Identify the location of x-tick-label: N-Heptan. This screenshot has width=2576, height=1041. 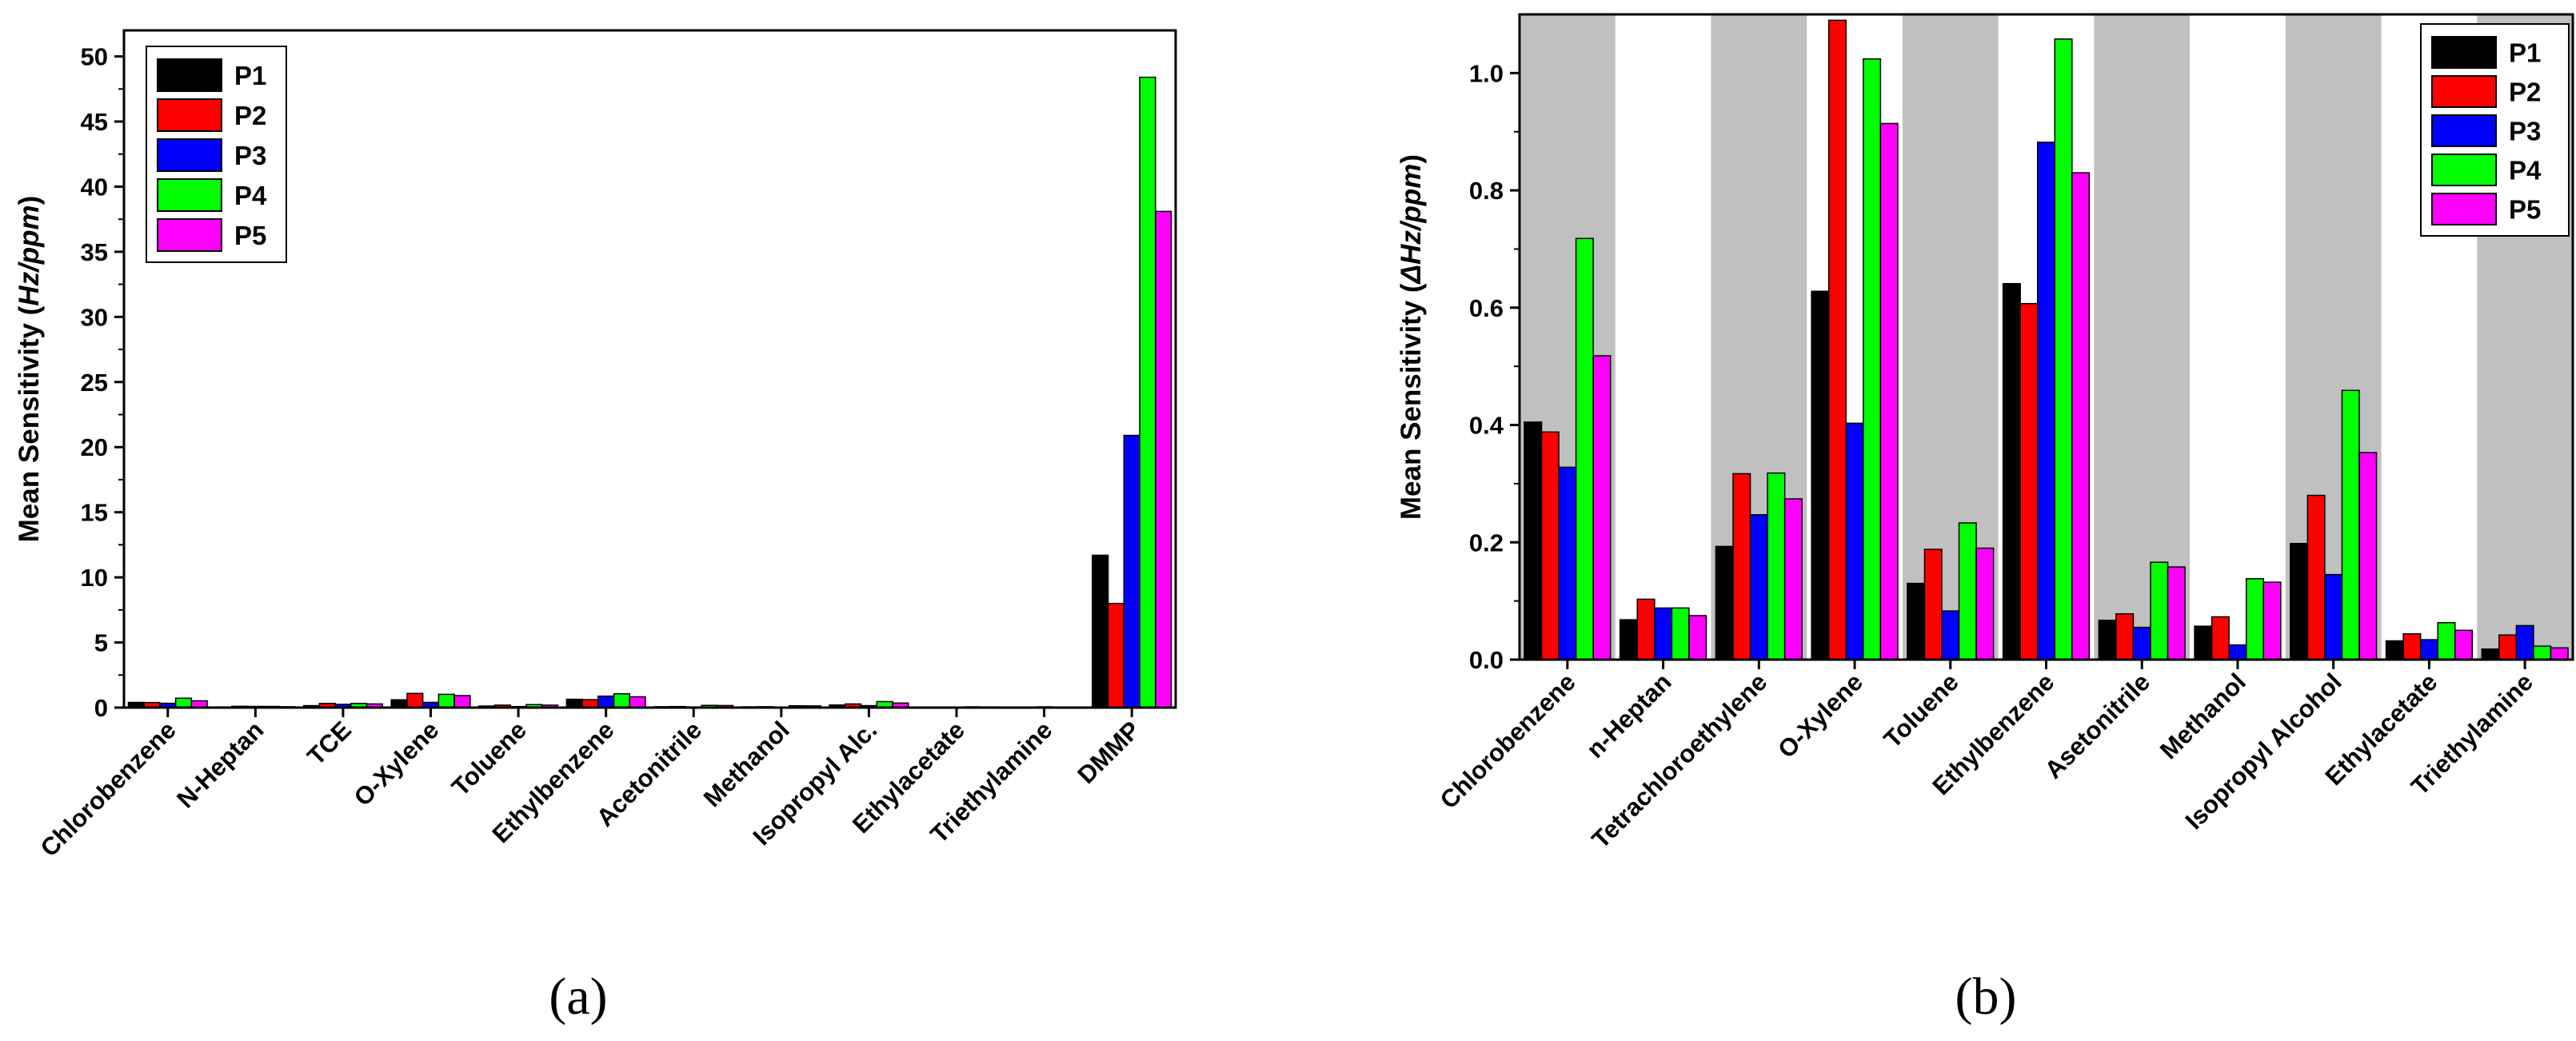
(220, 764).